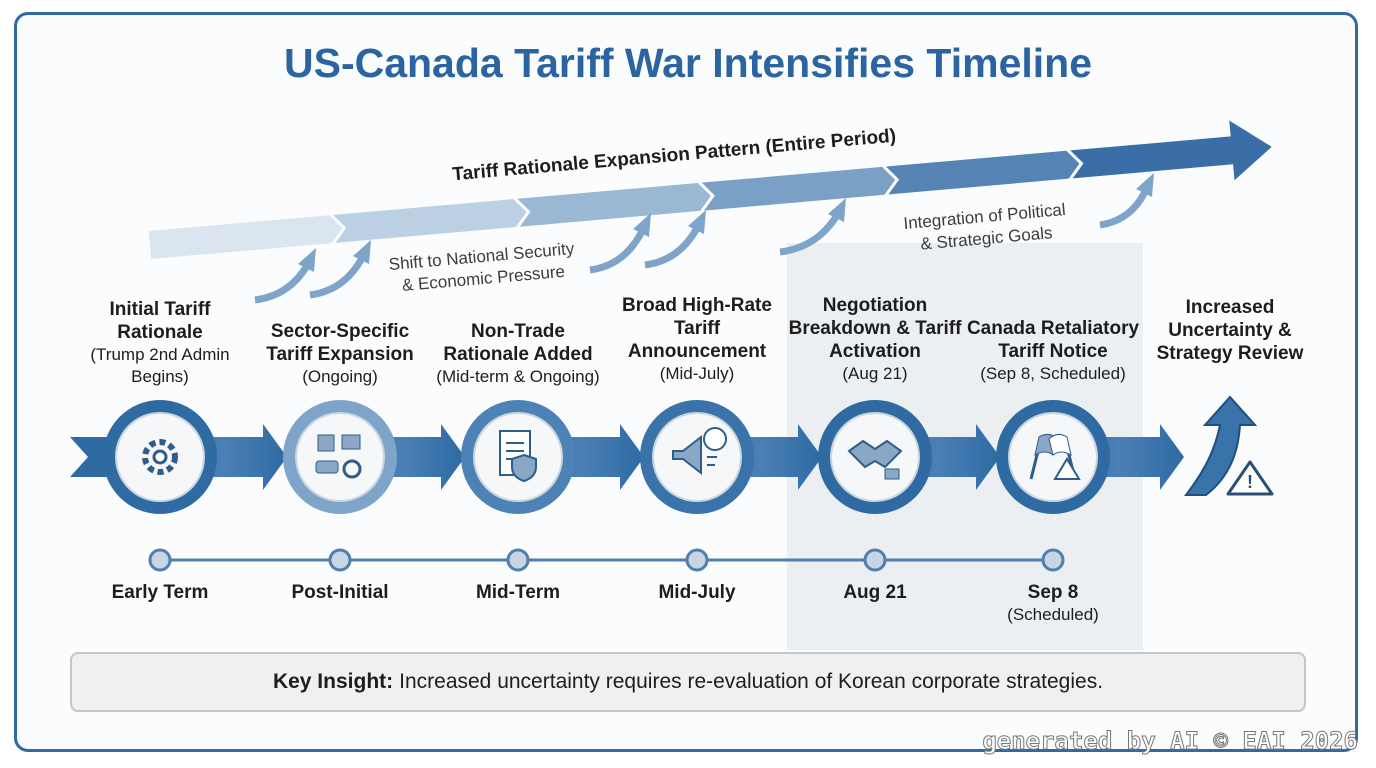 This screenshot has width=1376, height=768. I want to click on stage-title: Canada Retaliatory Tariff Notice, so click(1053, 340).